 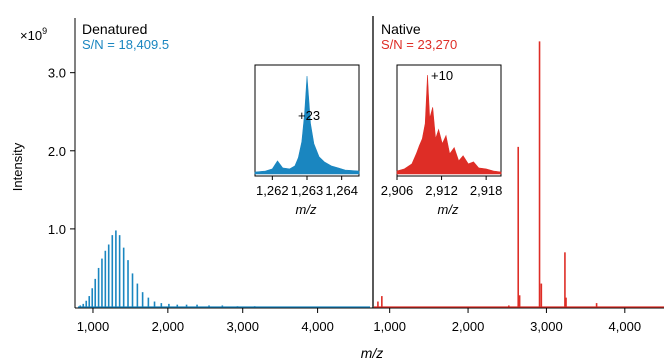 I want to click on denatured-inset-charge-label: +23, so click(x=309, y=115).